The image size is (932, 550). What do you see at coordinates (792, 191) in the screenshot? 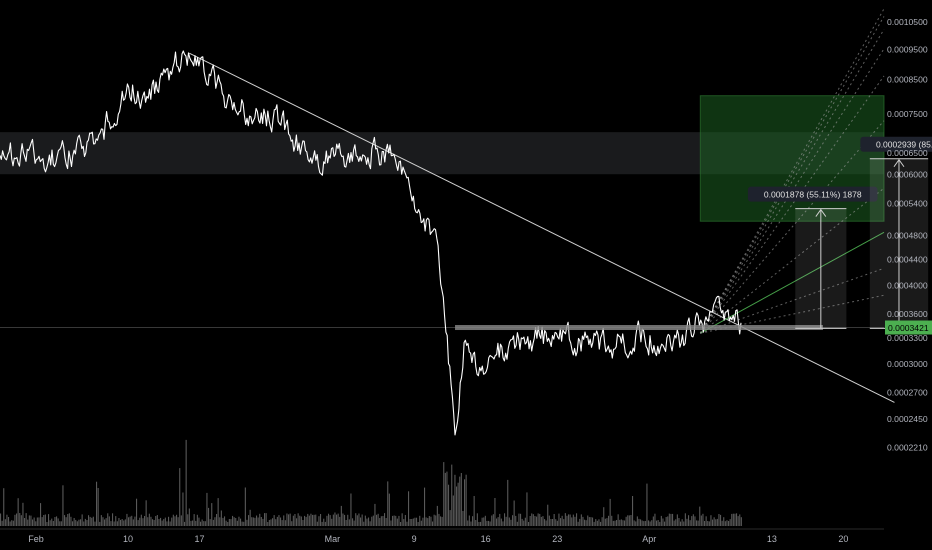
I see `fan-line` at bounding box center [792, 191].